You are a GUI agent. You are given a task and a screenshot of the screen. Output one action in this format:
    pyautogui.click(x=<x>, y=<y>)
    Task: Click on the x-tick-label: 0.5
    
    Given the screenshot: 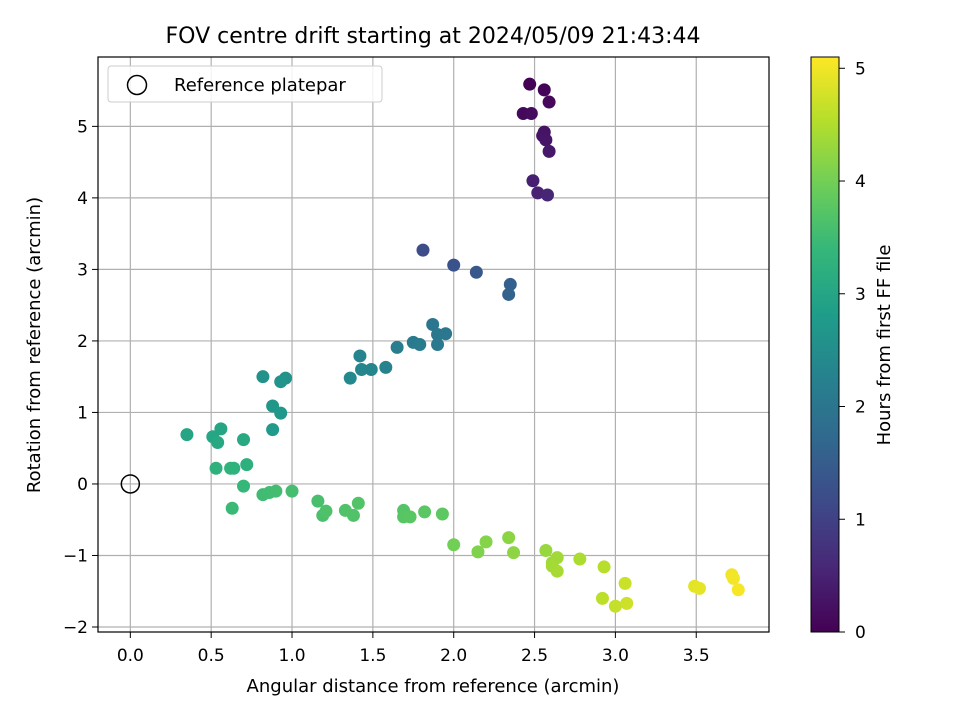 What is the action you would take?
    pyautogui.click(x=211, y=656)
    